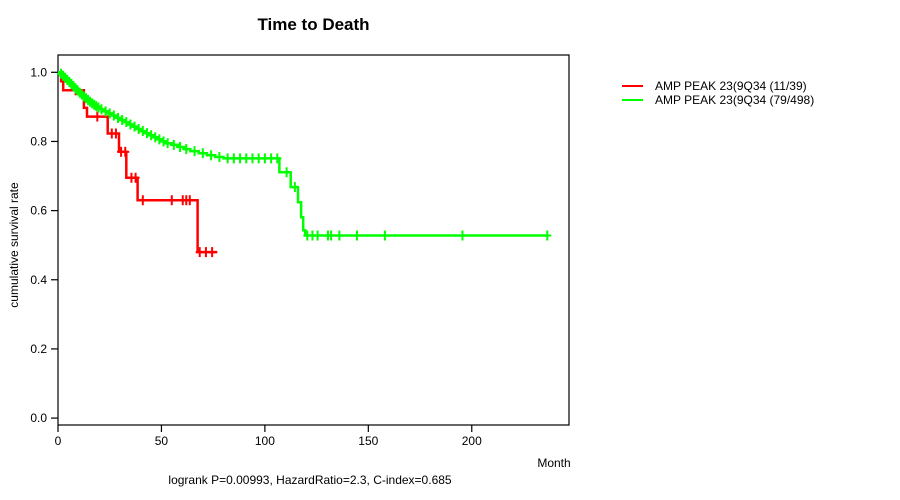  I want to click on y-tick-label: 0.2, so click(38, 349).